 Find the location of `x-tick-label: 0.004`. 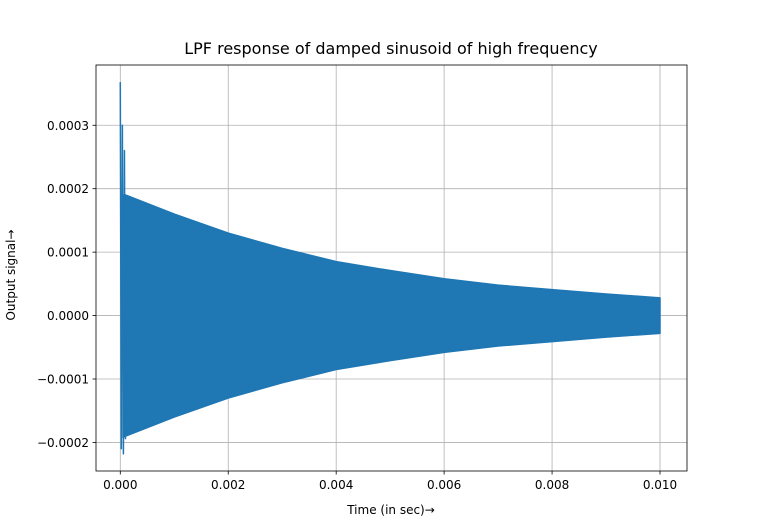

x-tick-label: 0.004 is located at coordinates (336, 485).